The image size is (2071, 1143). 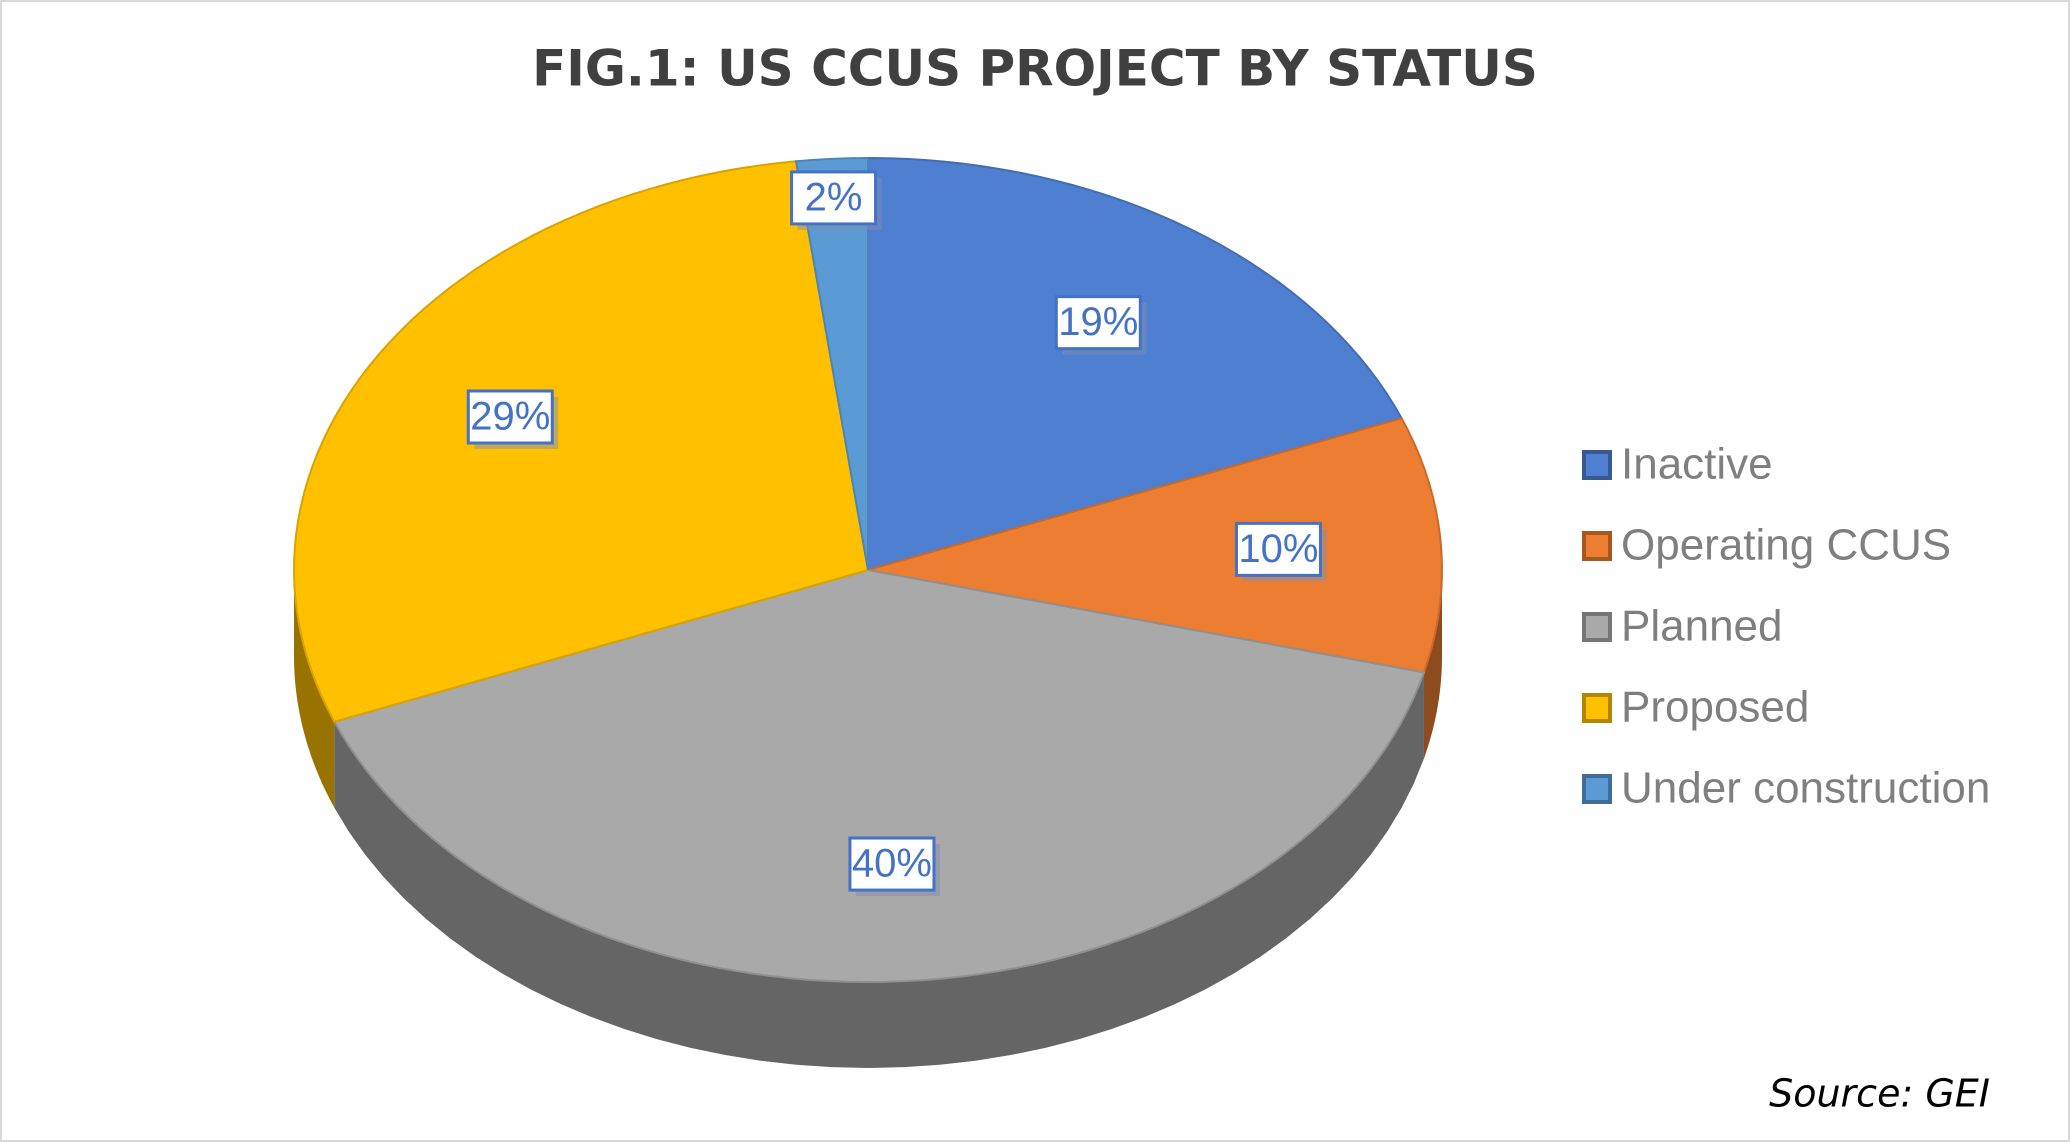 I want to click on source-note: Source: GEI, so click(x=1879, y=1094).